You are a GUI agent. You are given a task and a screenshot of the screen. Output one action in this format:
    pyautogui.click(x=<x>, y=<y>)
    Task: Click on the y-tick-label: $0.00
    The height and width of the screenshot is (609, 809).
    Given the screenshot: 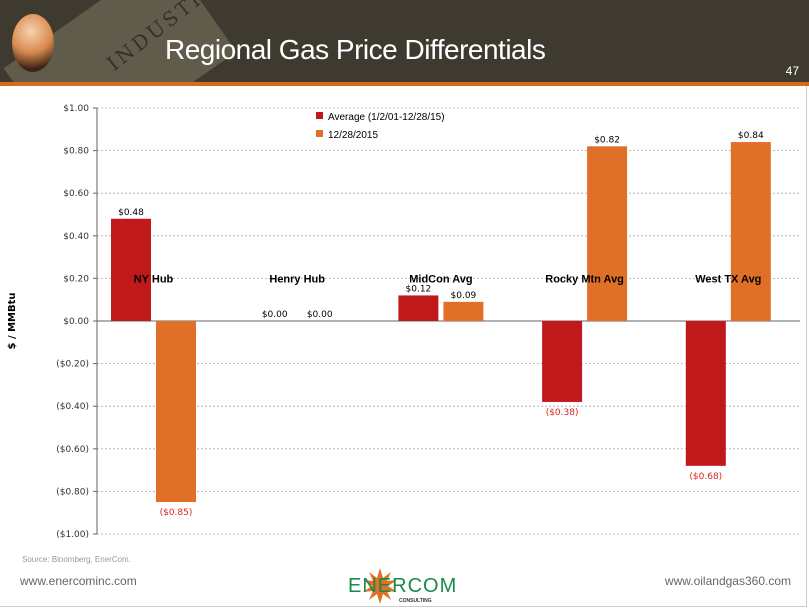 What is the action you would take?
    pyautogui.click(x=76, y=322)
    